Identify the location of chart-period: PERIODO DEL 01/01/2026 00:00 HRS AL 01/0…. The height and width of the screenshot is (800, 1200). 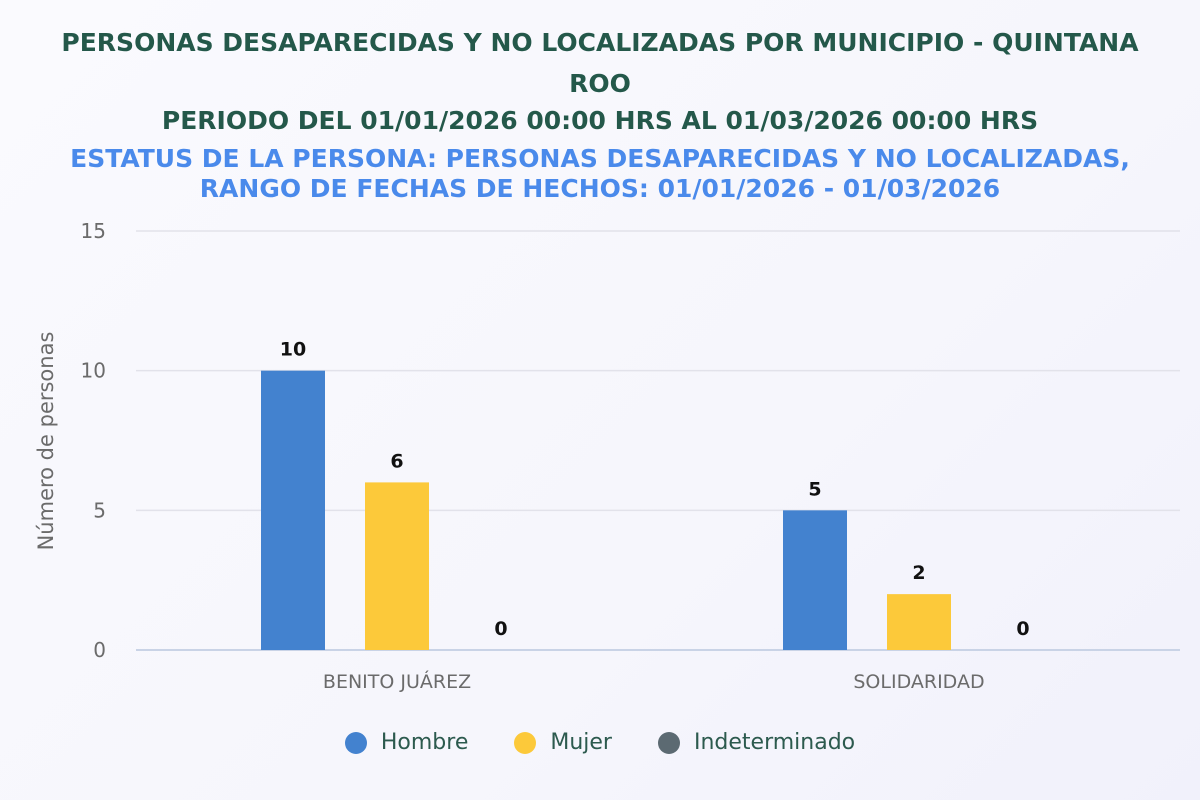
(600, 120).